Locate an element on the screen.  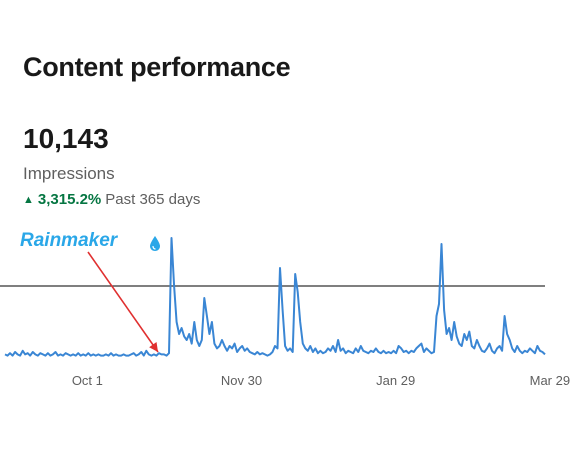
change-row: ▲ 3,315.2% Past 365 days is located at coordinates (111, 199).